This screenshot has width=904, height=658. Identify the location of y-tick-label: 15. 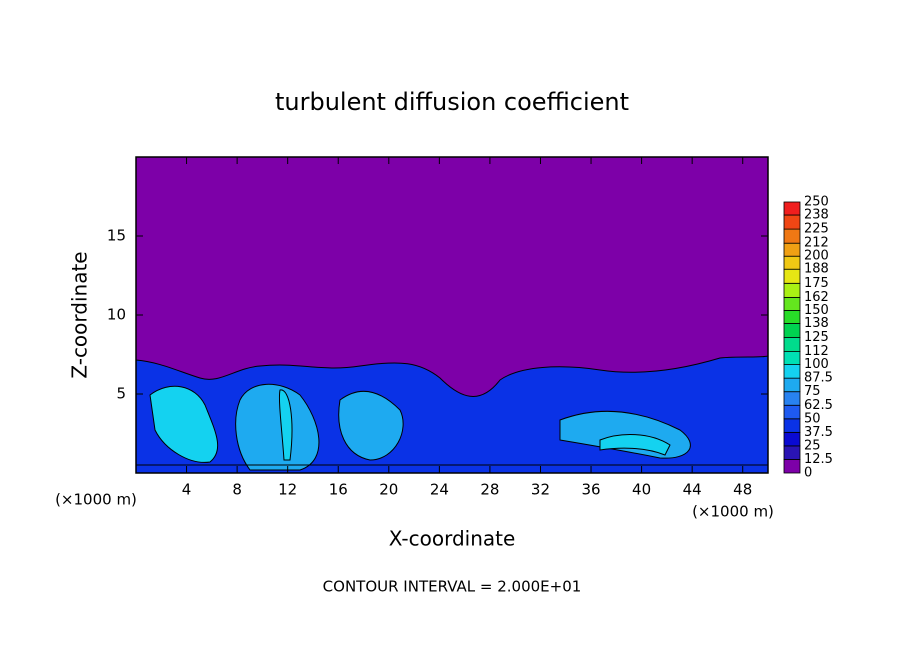
(116, 236).